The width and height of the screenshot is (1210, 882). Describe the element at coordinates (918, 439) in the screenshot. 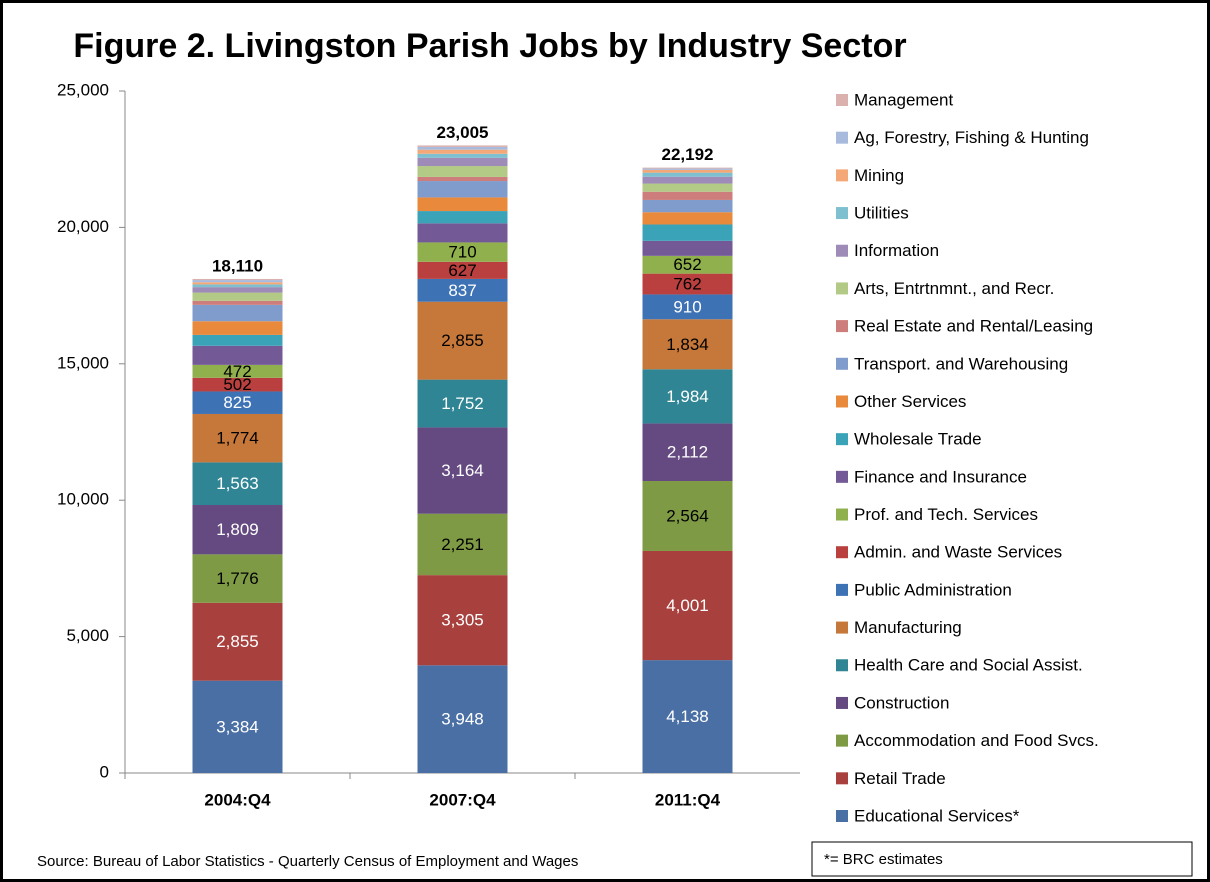

I see `legend-label: Wholesale Trade` at that location.